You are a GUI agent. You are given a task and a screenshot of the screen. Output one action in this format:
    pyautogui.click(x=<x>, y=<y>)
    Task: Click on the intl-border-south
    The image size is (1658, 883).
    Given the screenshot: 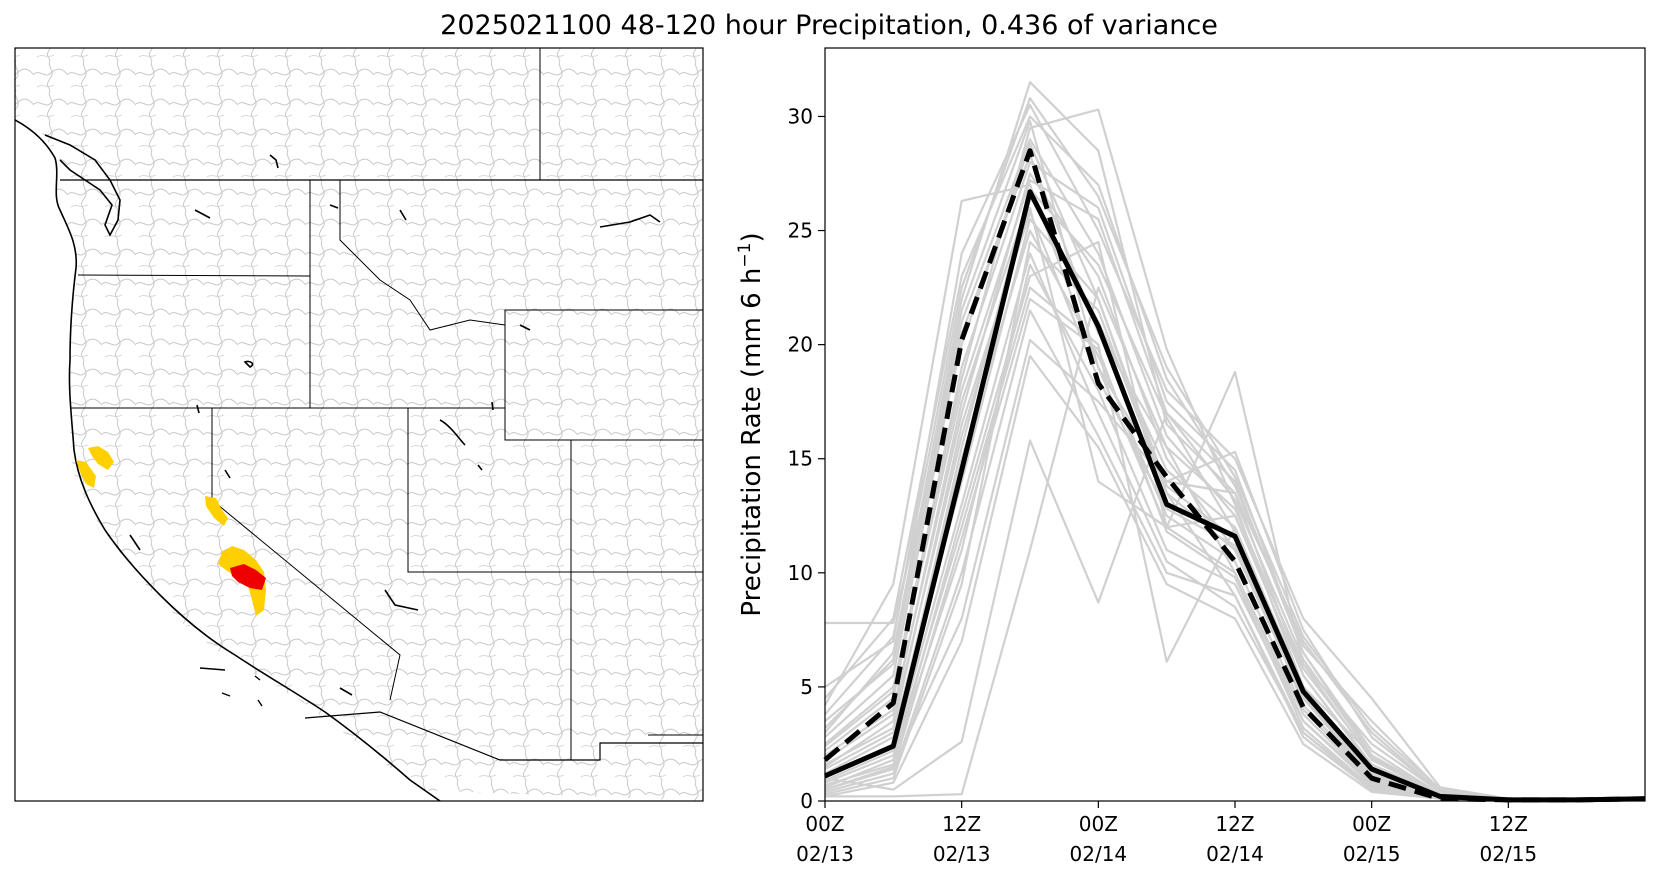 What is the action you would take?
    pyautogui.click(x=503, y=736)
    